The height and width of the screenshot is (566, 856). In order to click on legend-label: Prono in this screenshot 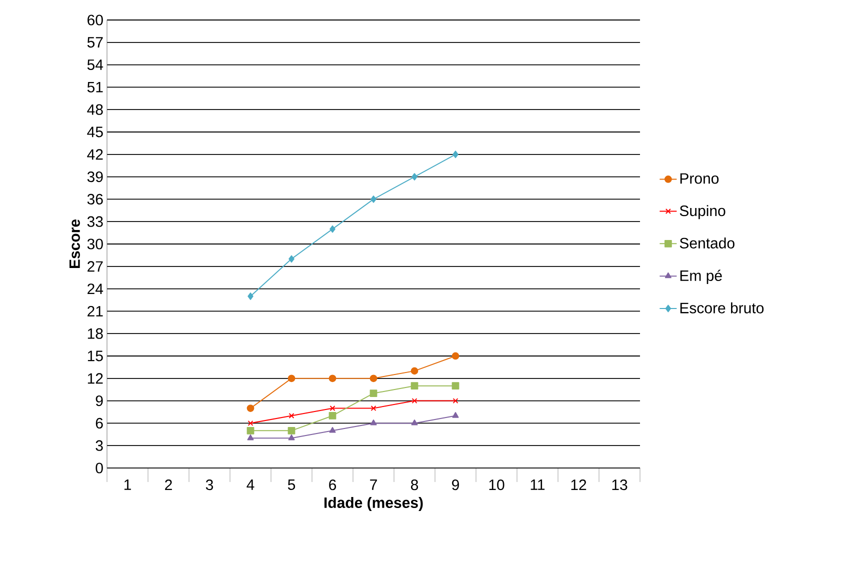, I will do `click(699, 178)`.